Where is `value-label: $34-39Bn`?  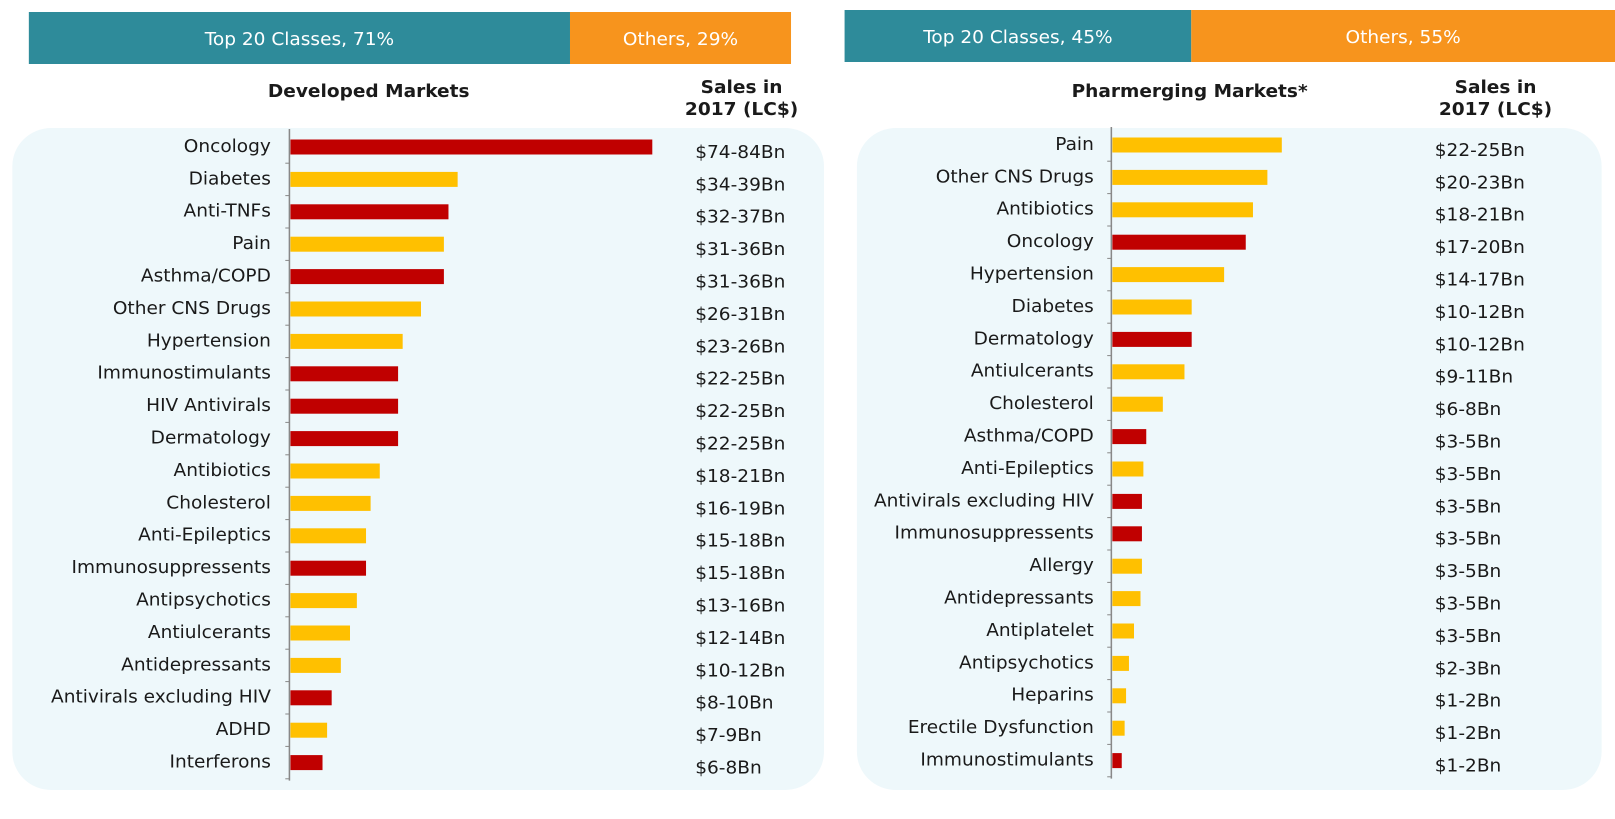
value-label: $34-39Bn is located at coordinates (740, 185).